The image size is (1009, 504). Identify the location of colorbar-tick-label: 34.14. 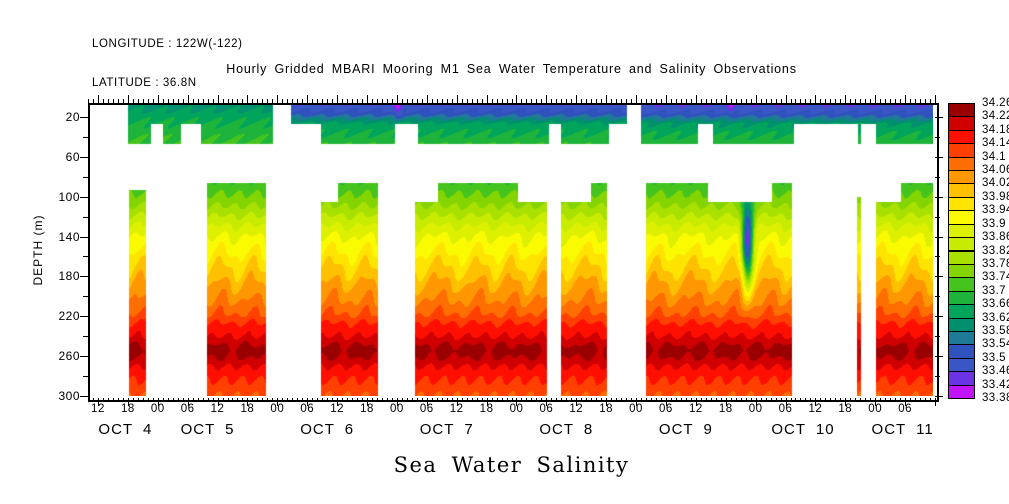
(995, 143).